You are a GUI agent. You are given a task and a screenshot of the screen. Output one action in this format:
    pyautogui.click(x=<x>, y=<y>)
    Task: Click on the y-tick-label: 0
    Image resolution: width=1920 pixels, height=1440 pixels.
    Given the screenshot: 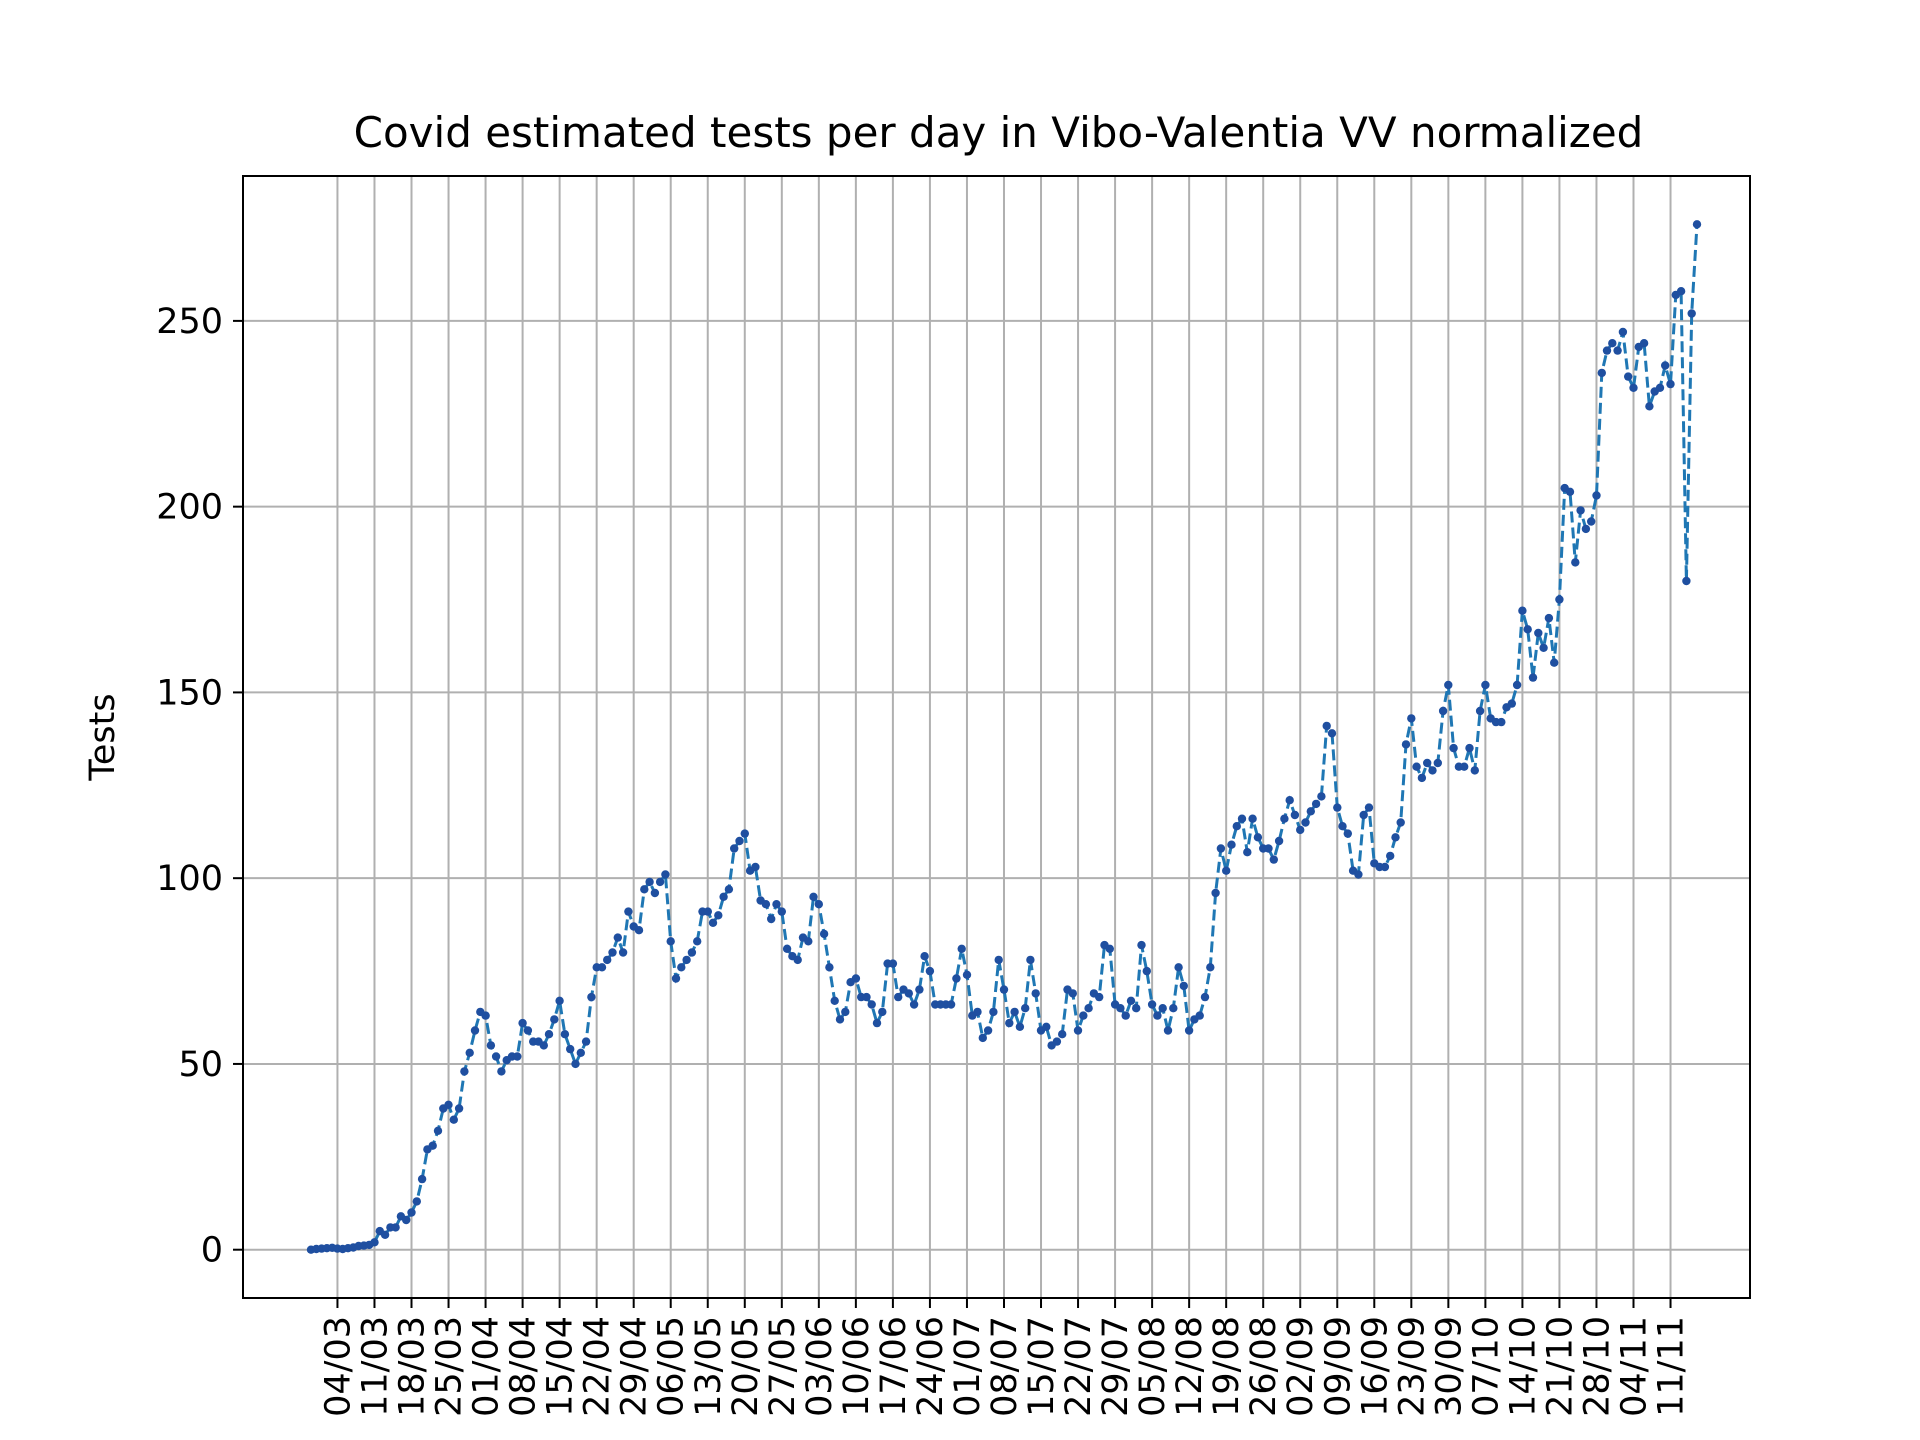 What is the action you would take?
    pyautogui.click(x=212, y=1251)
    